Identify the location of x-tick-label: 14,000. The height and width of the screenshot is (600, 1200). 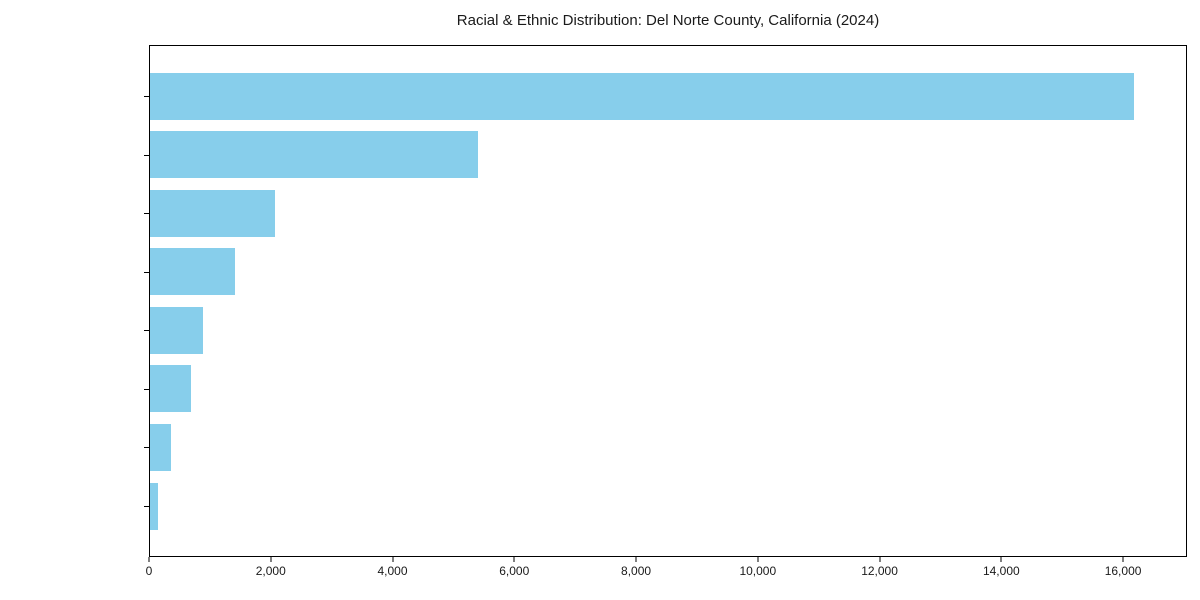
(1001, 571).